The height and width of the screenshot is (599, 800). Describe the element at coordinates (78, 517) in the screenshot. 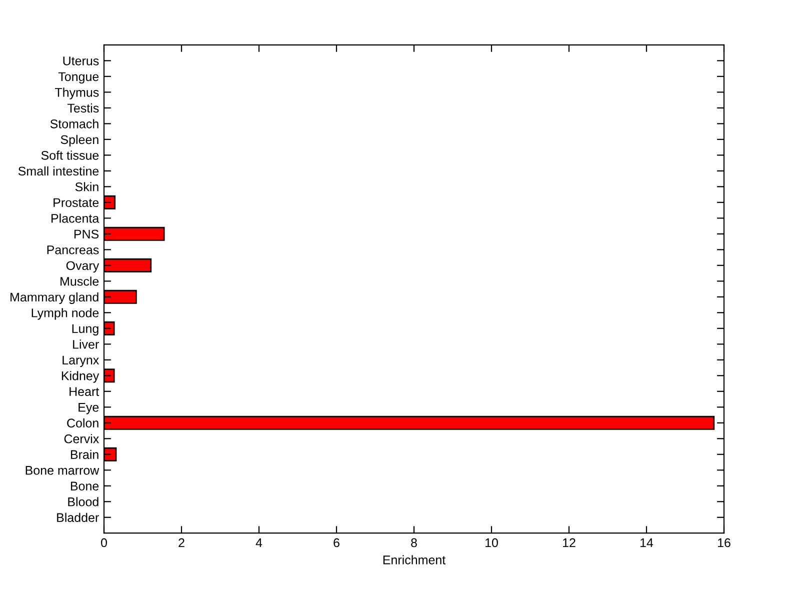

I see `y-tick-label: Bladder` at that location.